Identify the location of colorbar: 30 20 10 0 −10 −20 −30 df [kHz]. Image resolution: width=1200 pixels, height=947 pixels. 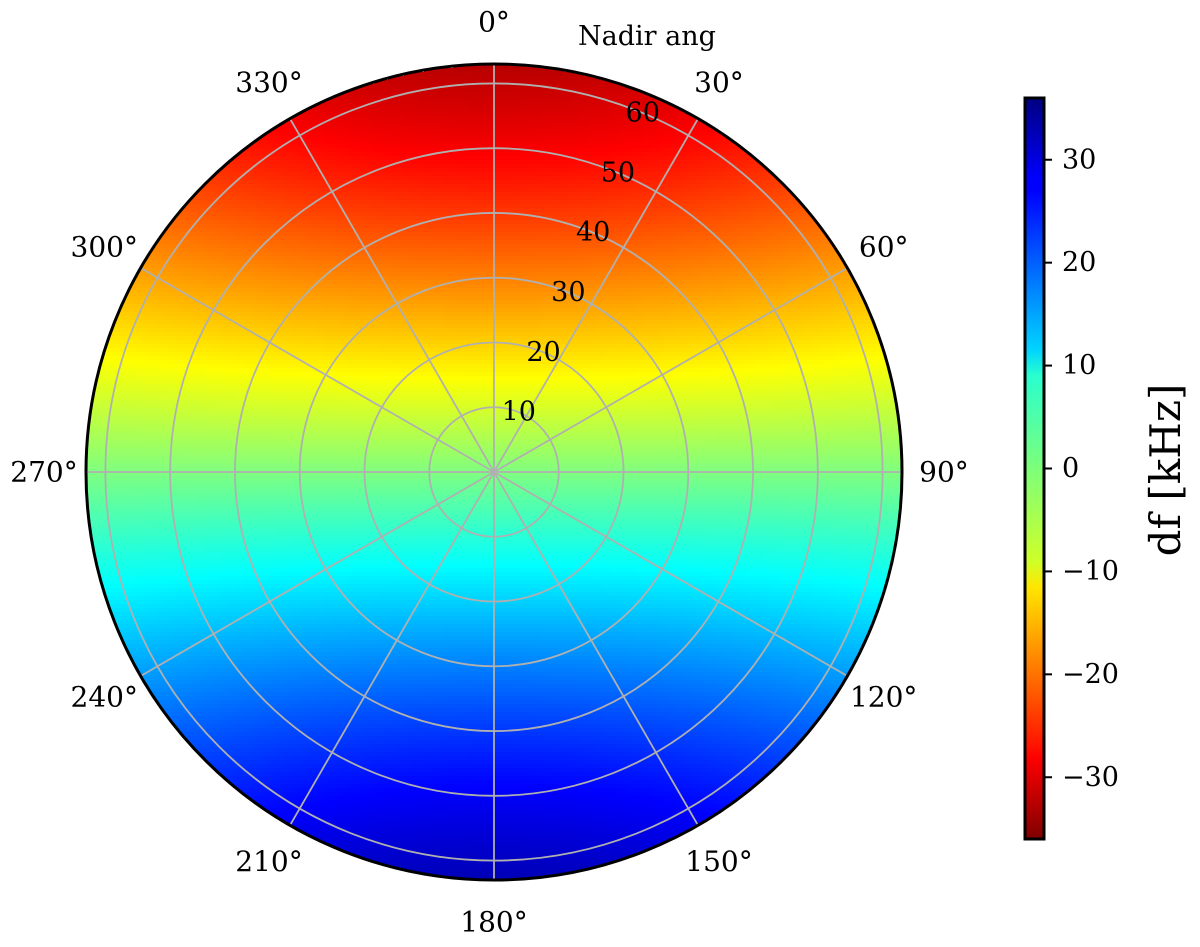
(1107, 468).